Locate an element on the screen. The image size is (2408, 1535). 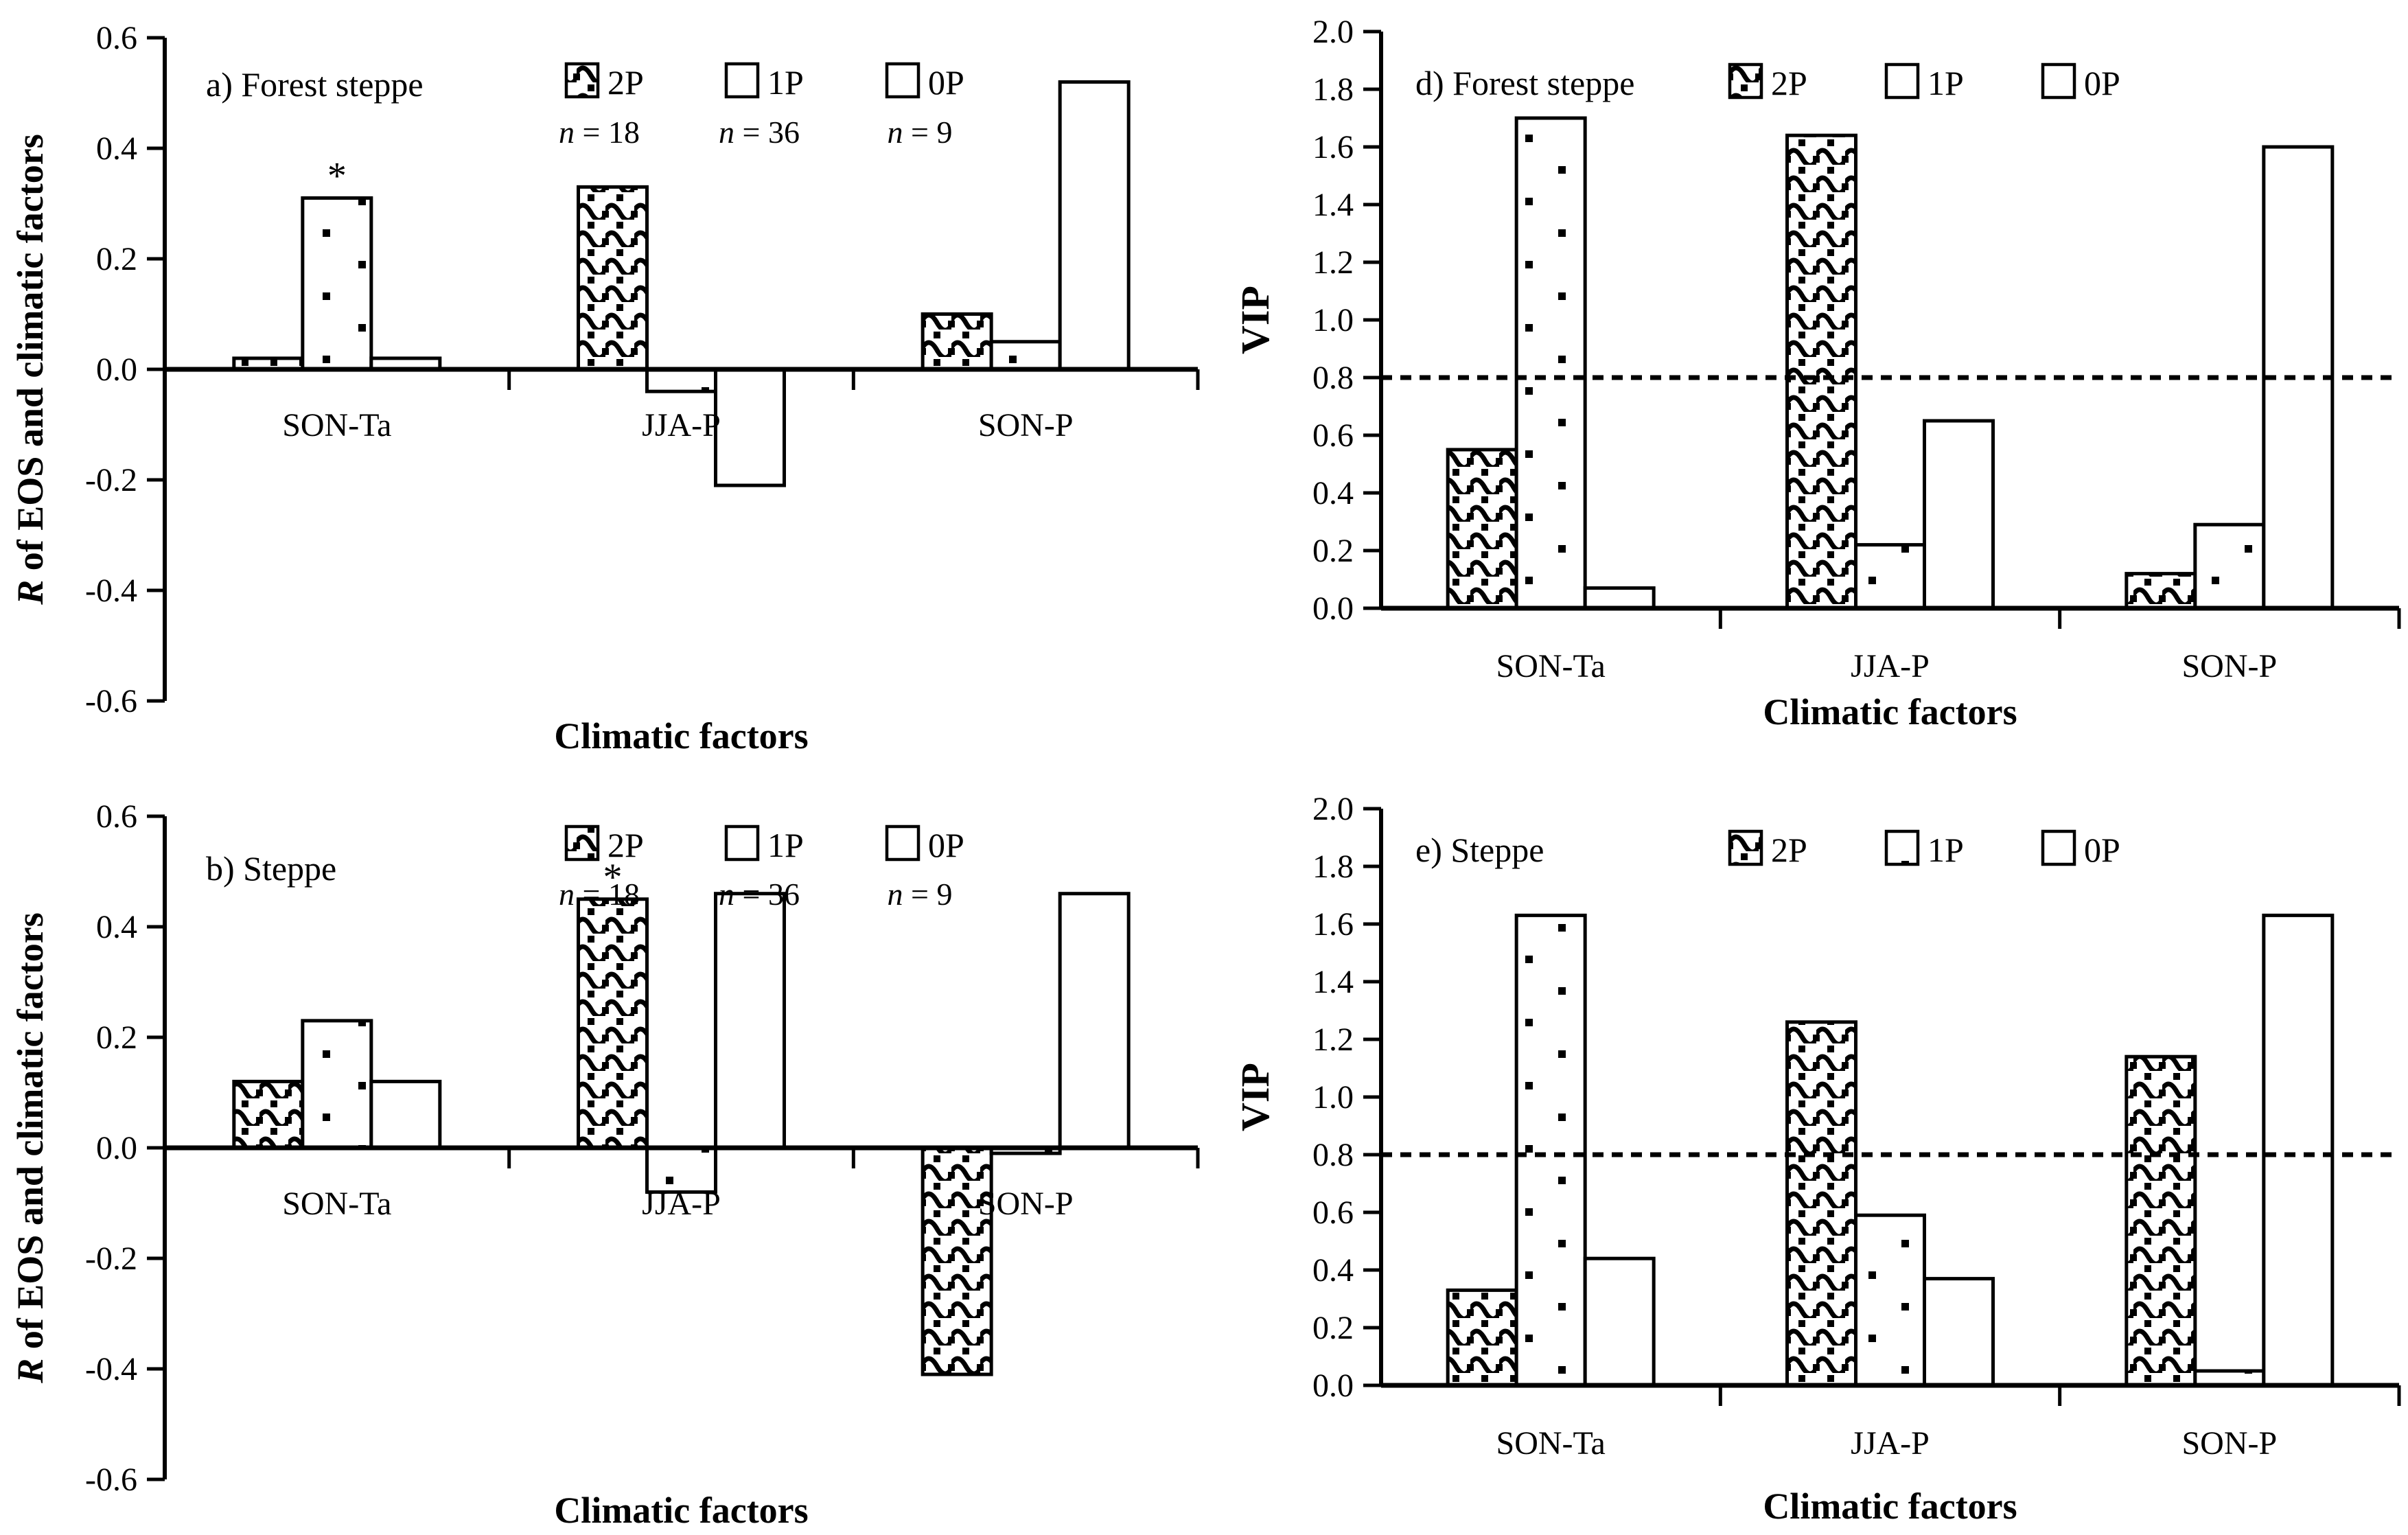
x-axis-title-a: Climatic factors is located at coordinates (681, 736).